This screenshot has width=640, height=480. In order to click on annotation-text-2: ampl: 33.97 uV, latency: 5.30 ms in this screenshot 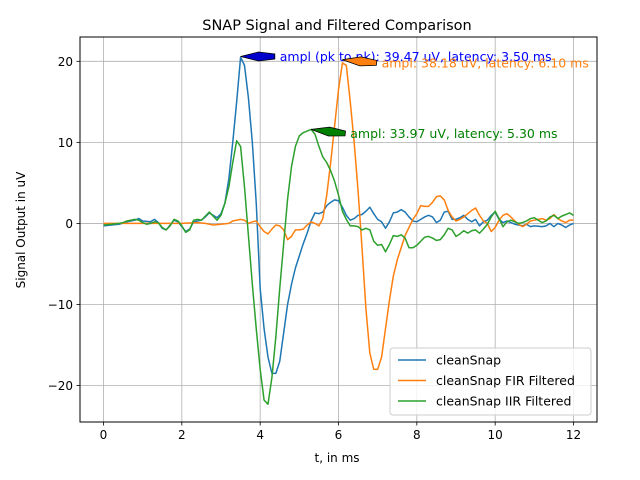, I will do `click(453, 133)`.